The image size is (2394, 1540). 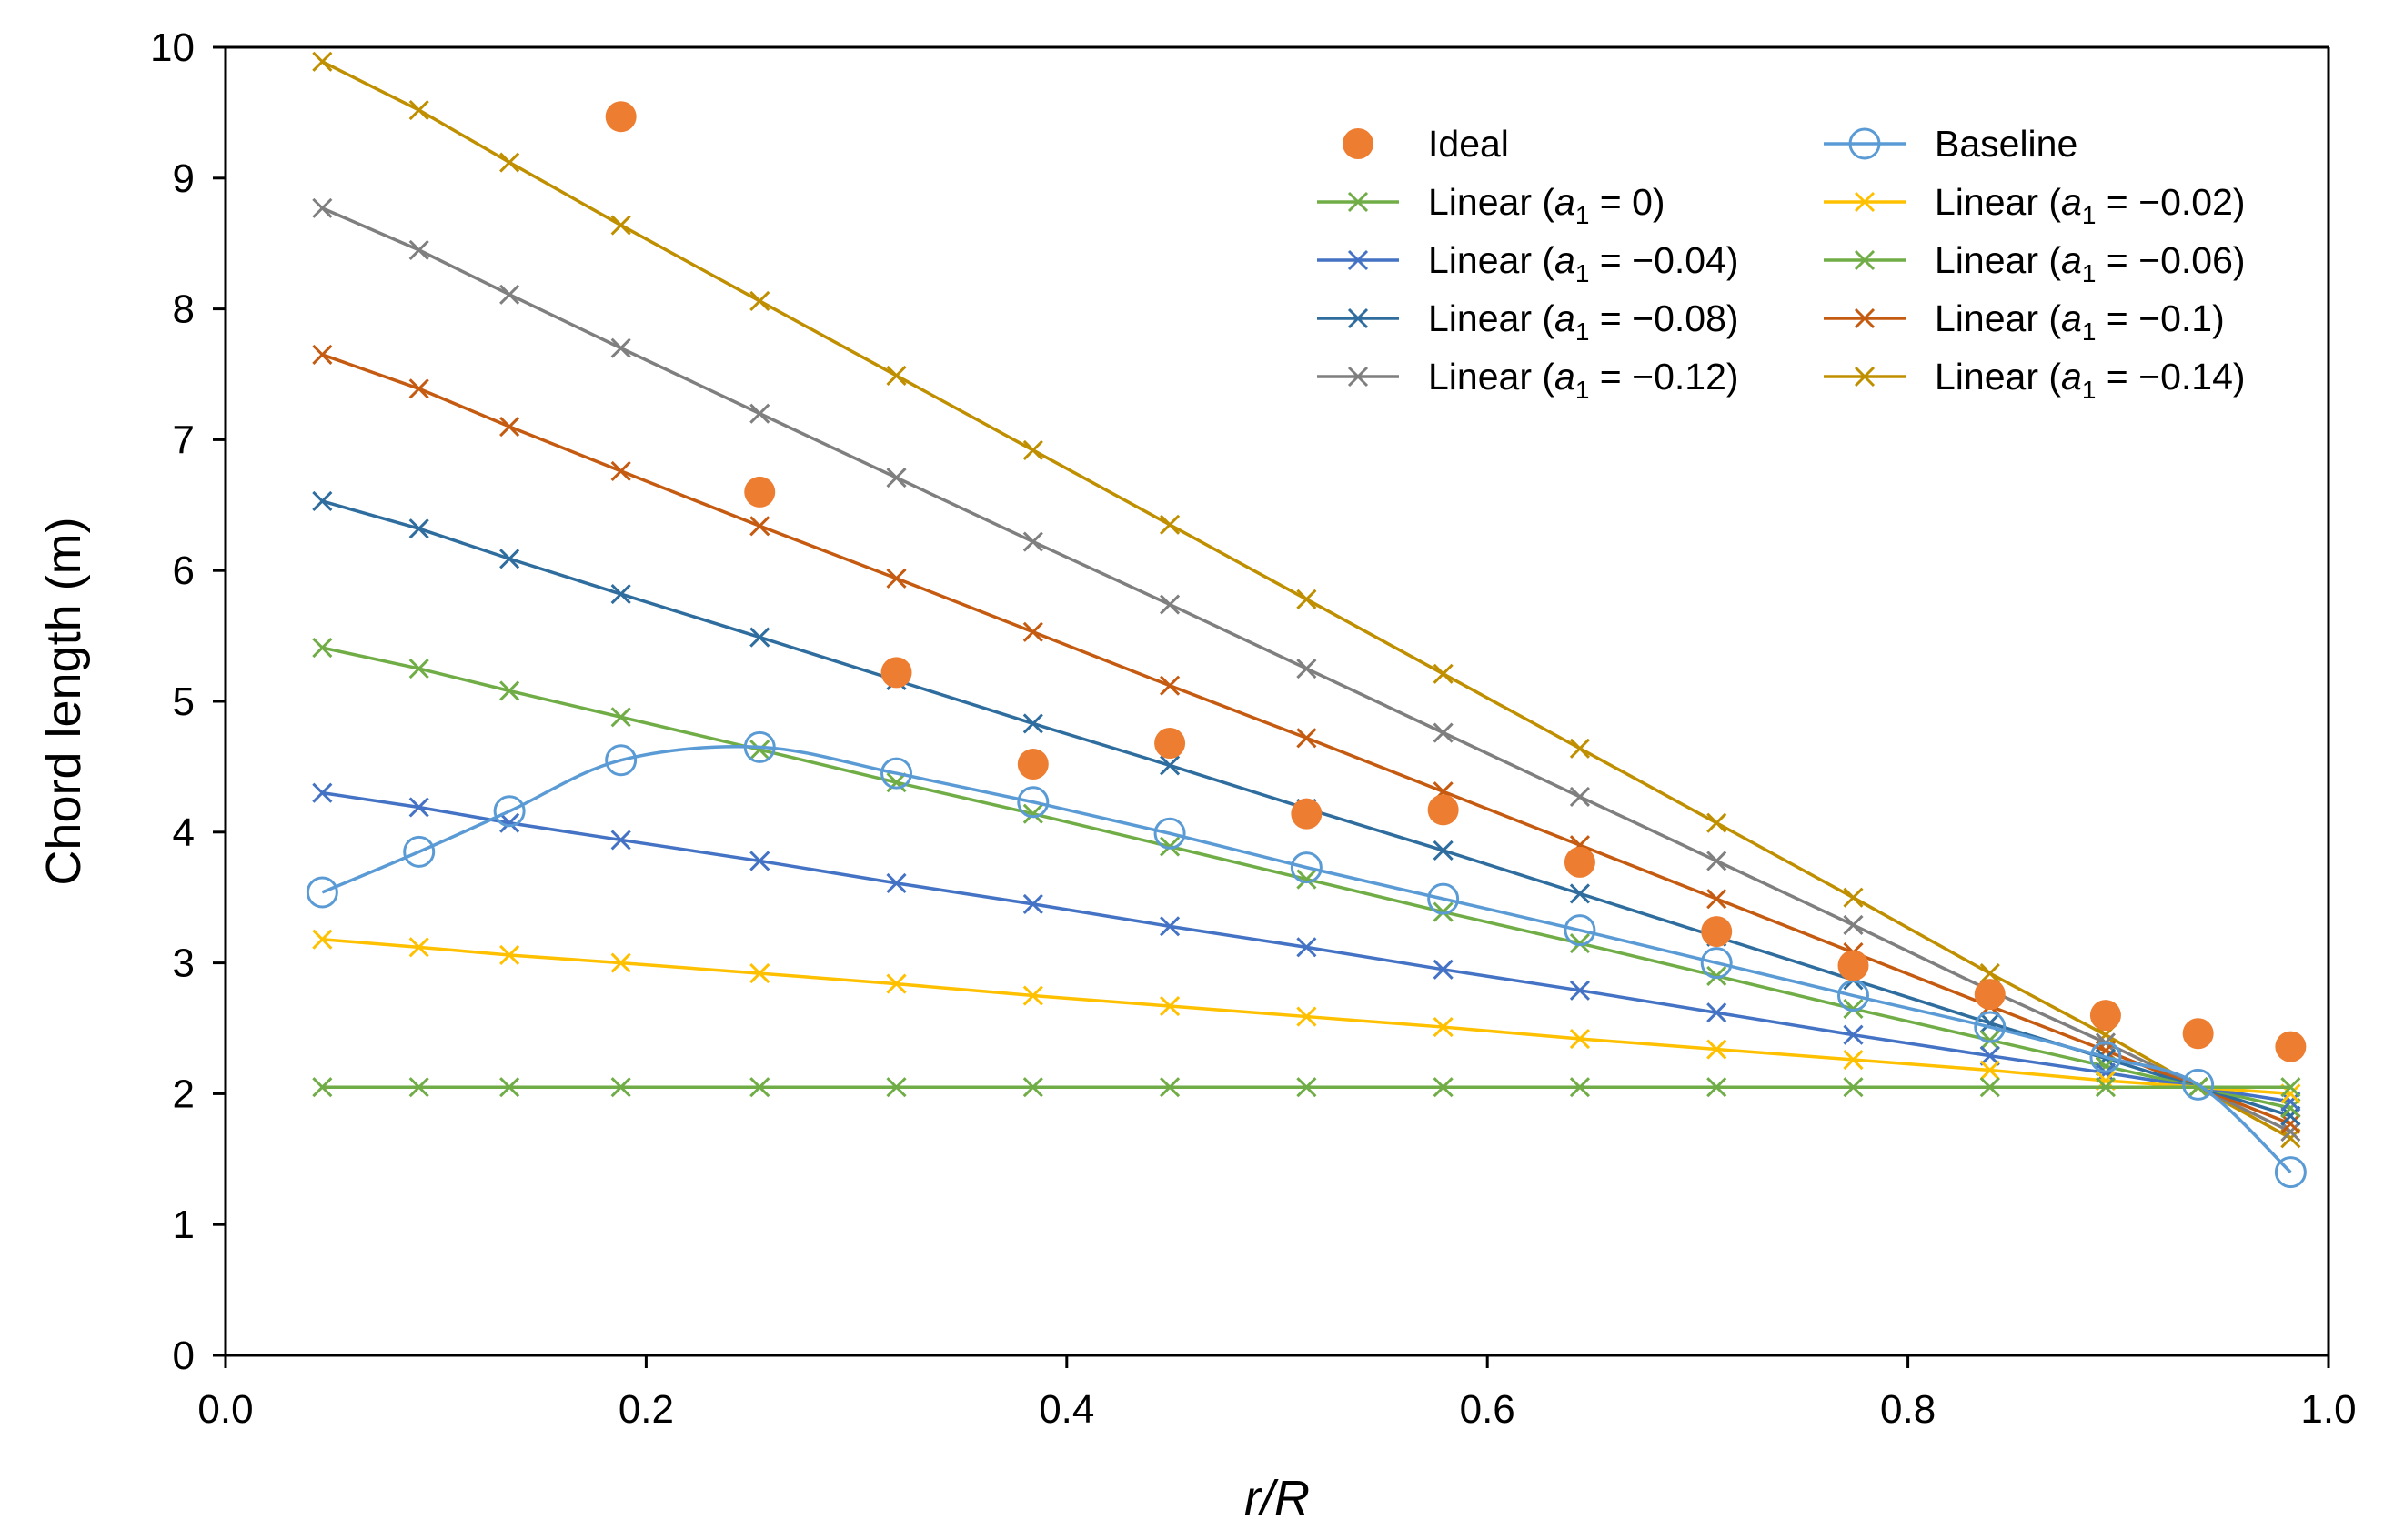 What do you see at coordinates (184, 701) in the screenshot?
I see `y-tick-label-5: 5` at bounding box center [184, 701].